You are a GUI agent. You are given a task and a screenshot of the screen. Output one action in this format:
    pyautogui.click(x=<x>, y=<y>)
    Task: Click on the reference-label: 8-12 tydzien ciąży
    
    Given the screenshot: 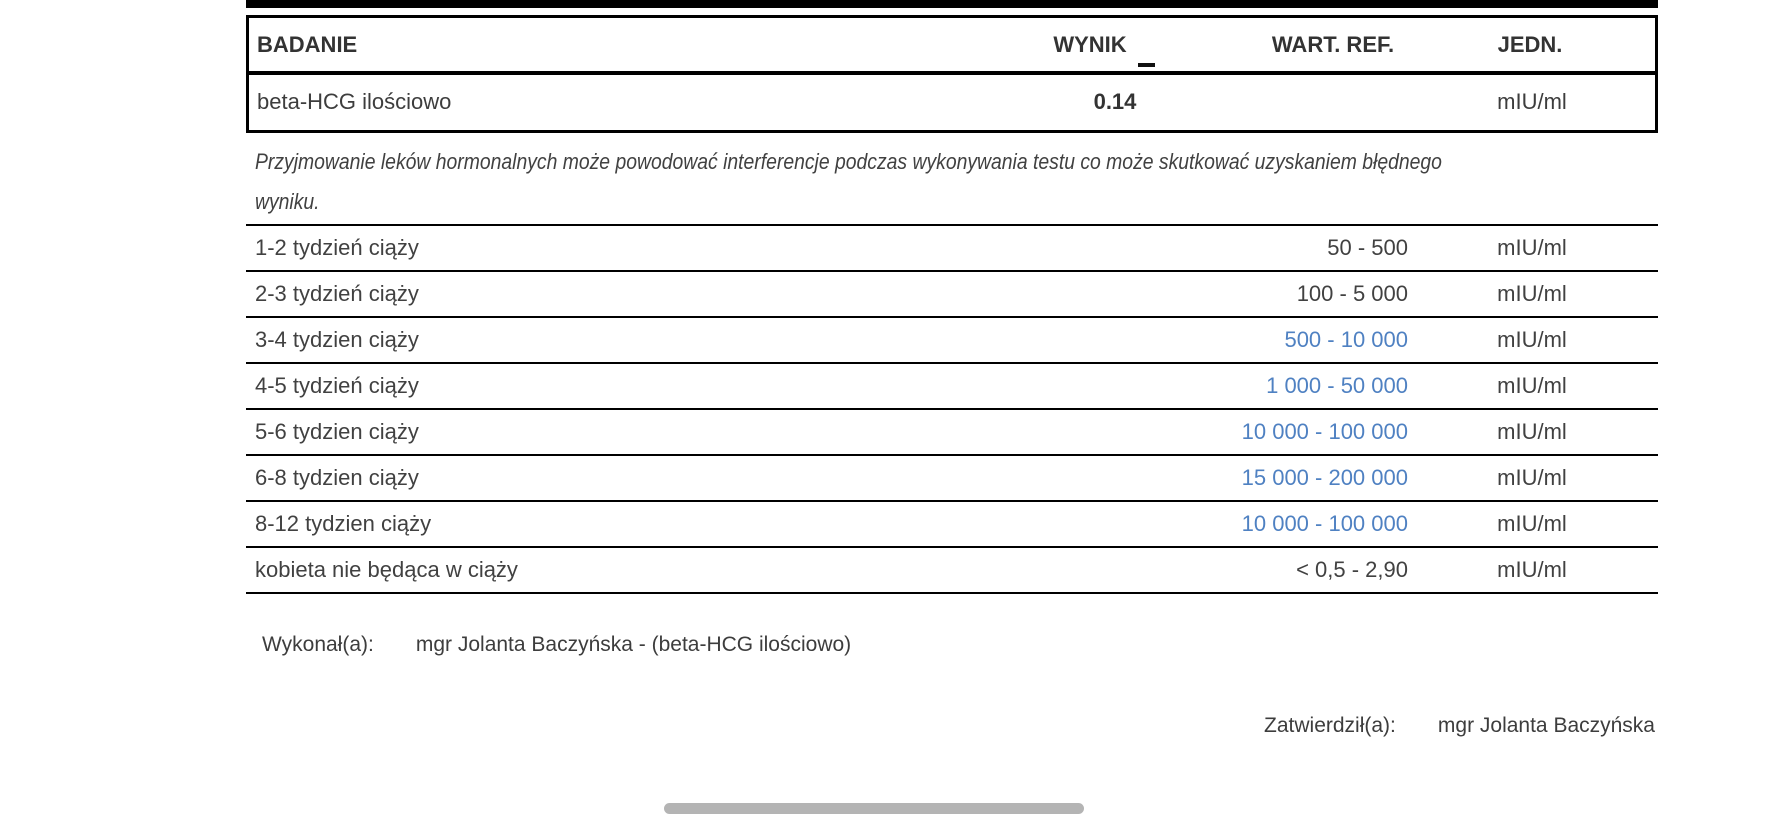 What is the action you would take?
    pyautogui.click(x=343, y=523)
    